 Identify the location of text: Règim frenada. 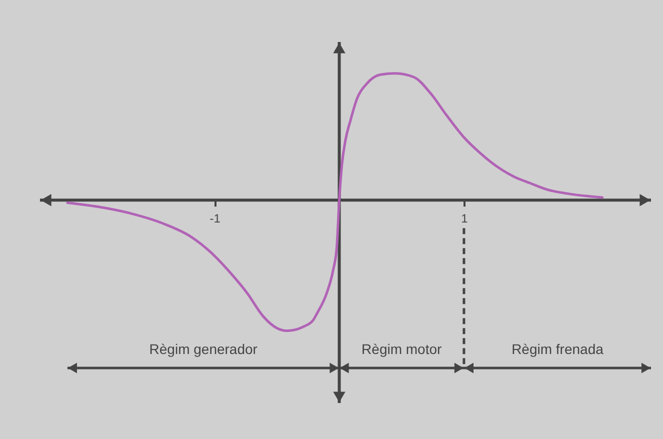
(558, 349).